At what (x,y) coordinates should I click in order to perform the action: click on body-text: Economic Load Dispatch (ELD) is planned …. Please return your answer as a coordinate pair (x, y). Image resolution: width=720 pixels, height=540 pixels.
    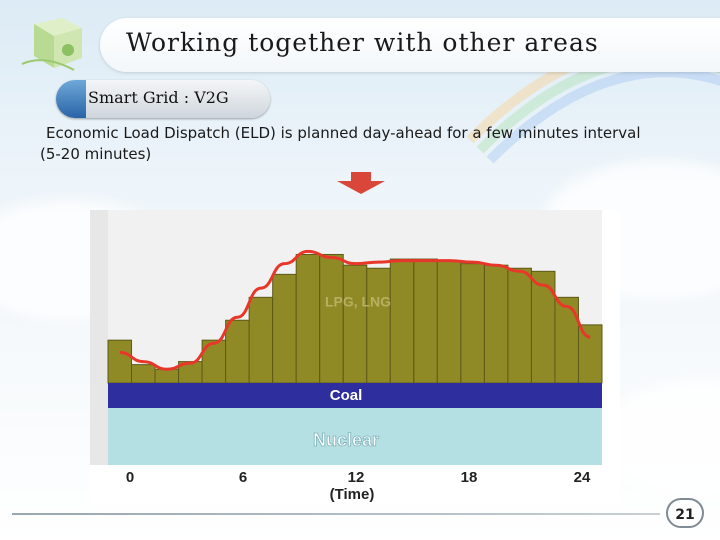
    Looking at the image, I should click on (340, 143).